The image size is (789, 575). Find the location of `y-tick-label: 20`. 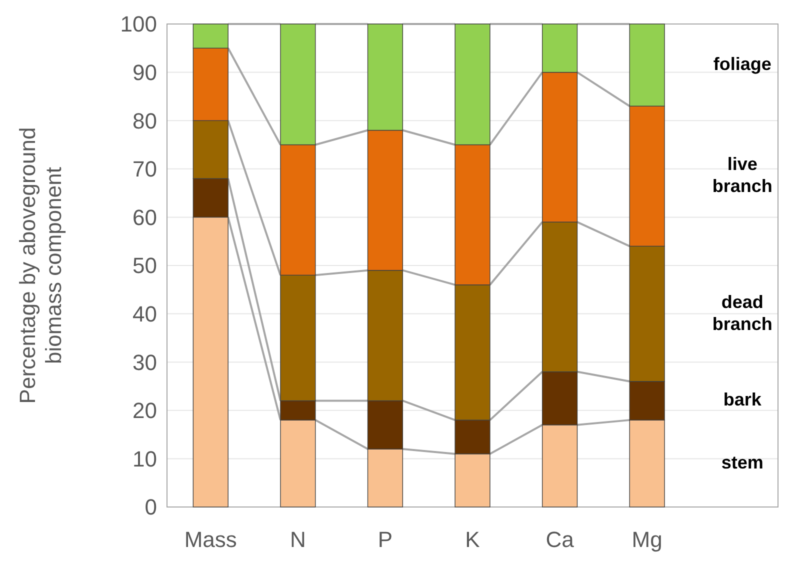

y-tick-label: 20 is located at coordinates (144, 411).